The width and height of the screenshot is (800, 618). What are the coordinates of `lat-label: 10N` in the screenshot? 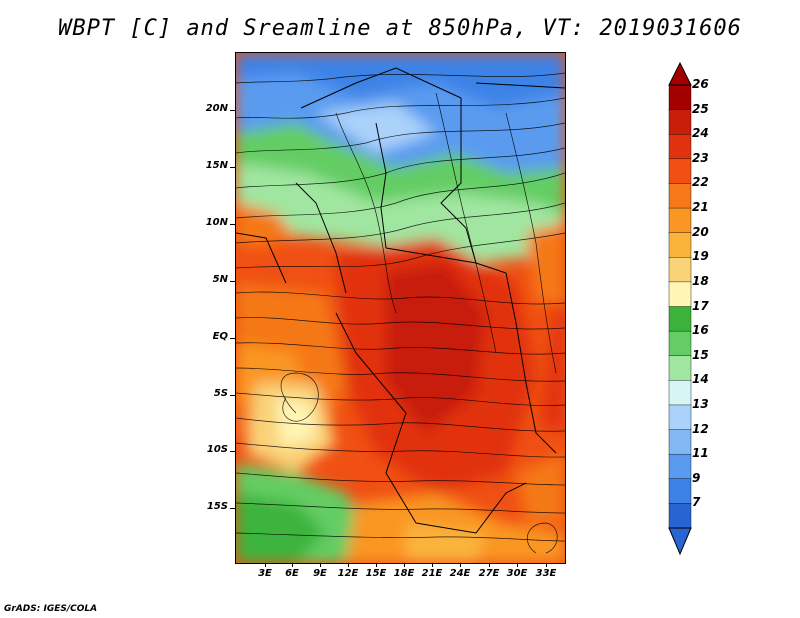 It's located at (216, 222).